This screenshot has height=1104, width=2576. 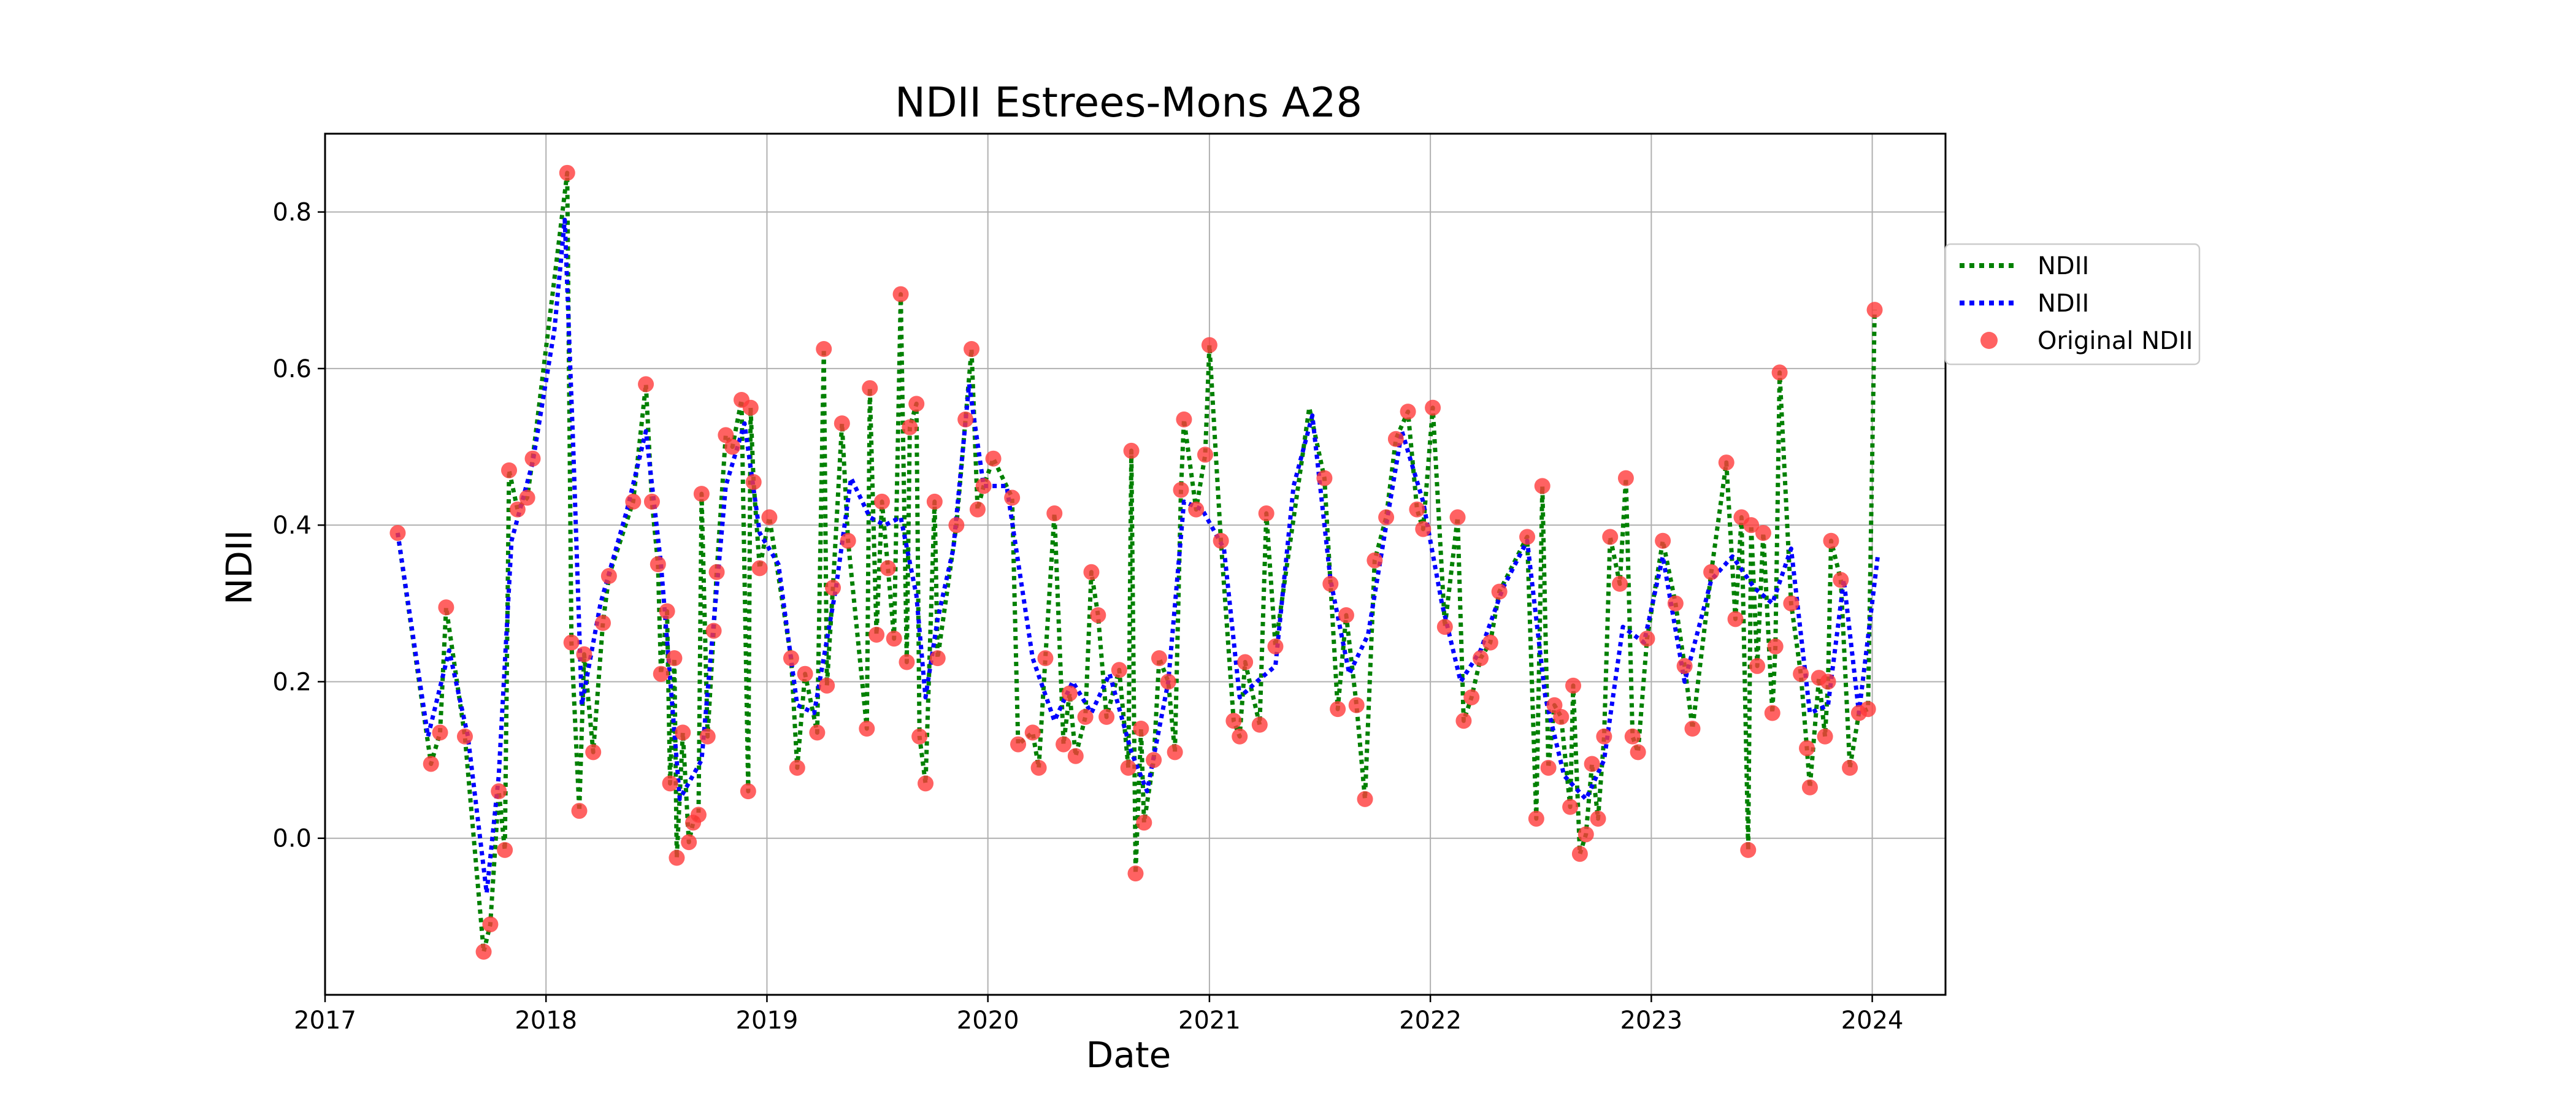 What do you see at coordinates (2115, 341) in the screenshot?
I see `legend-label-original: Original NDII` at bounding box center [2115, 341].